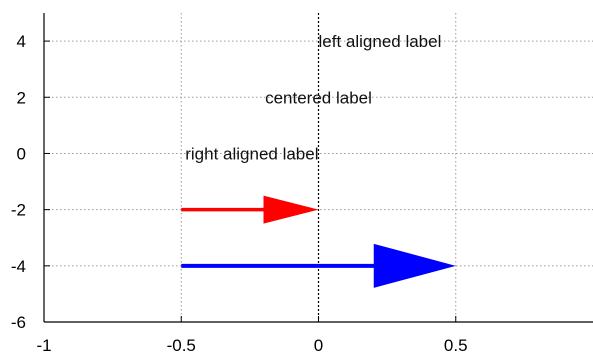 The image size is (593, 354). What do you see at coordinates (21, 97) in the screenshot?
I see `y-tick-label: 2` at bounding box center [21, 97].